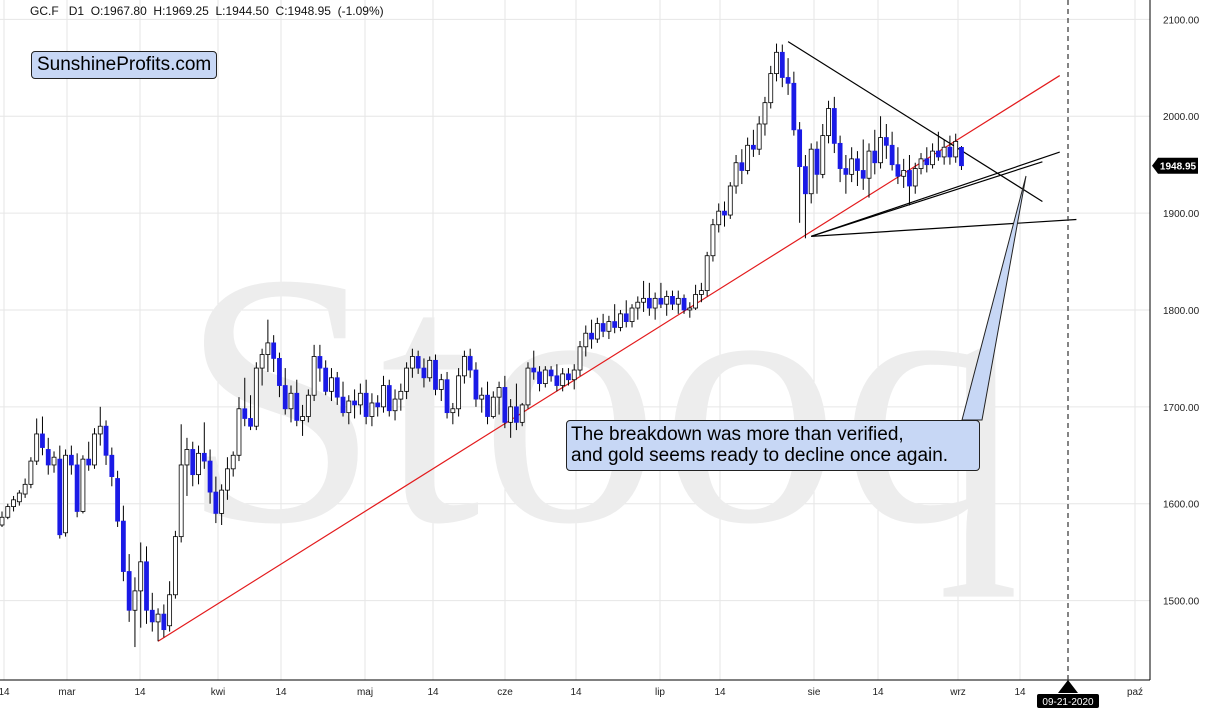 This screenshot has height=714, width=1217. What do you see at coordinates (242, 11) in the screenshot?
I see `low-label: L:1944.50` at bounding box center [242, 11].